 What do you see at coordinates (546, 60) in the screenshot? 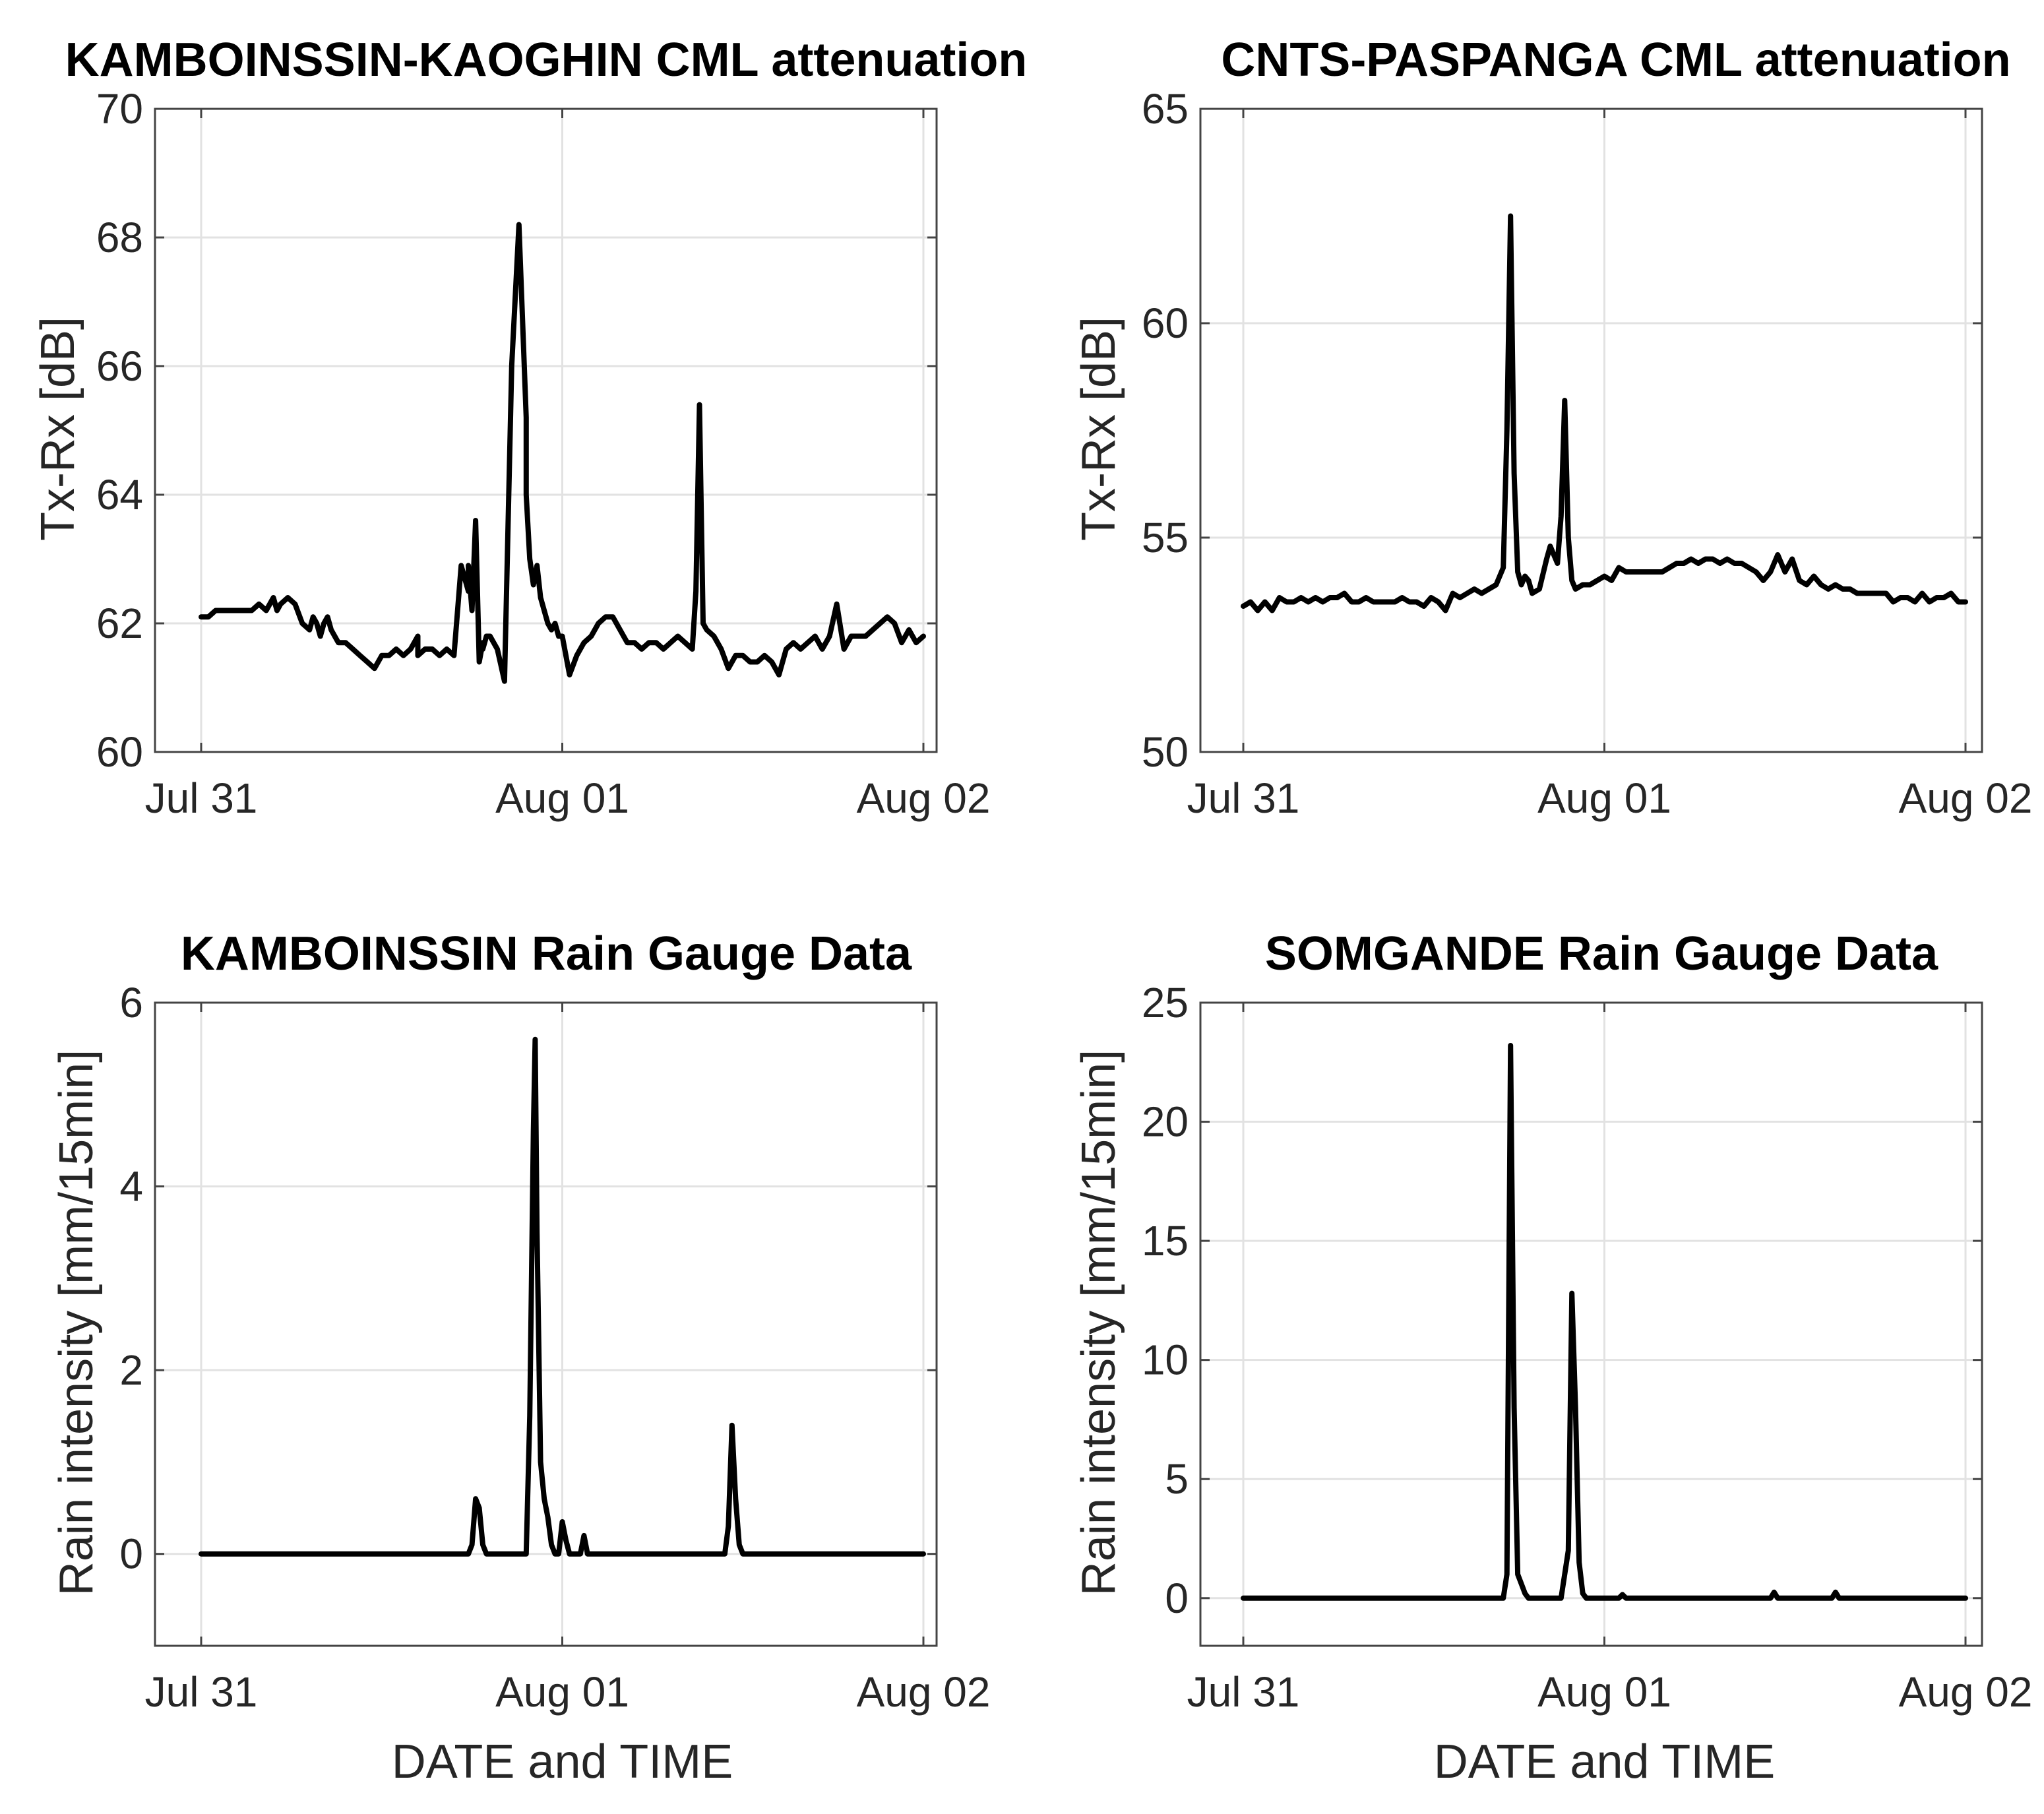
I see `panel-title: KAMBOINSSIN-KAOGHIN CML attenuation` at bounding box center [546, 60].